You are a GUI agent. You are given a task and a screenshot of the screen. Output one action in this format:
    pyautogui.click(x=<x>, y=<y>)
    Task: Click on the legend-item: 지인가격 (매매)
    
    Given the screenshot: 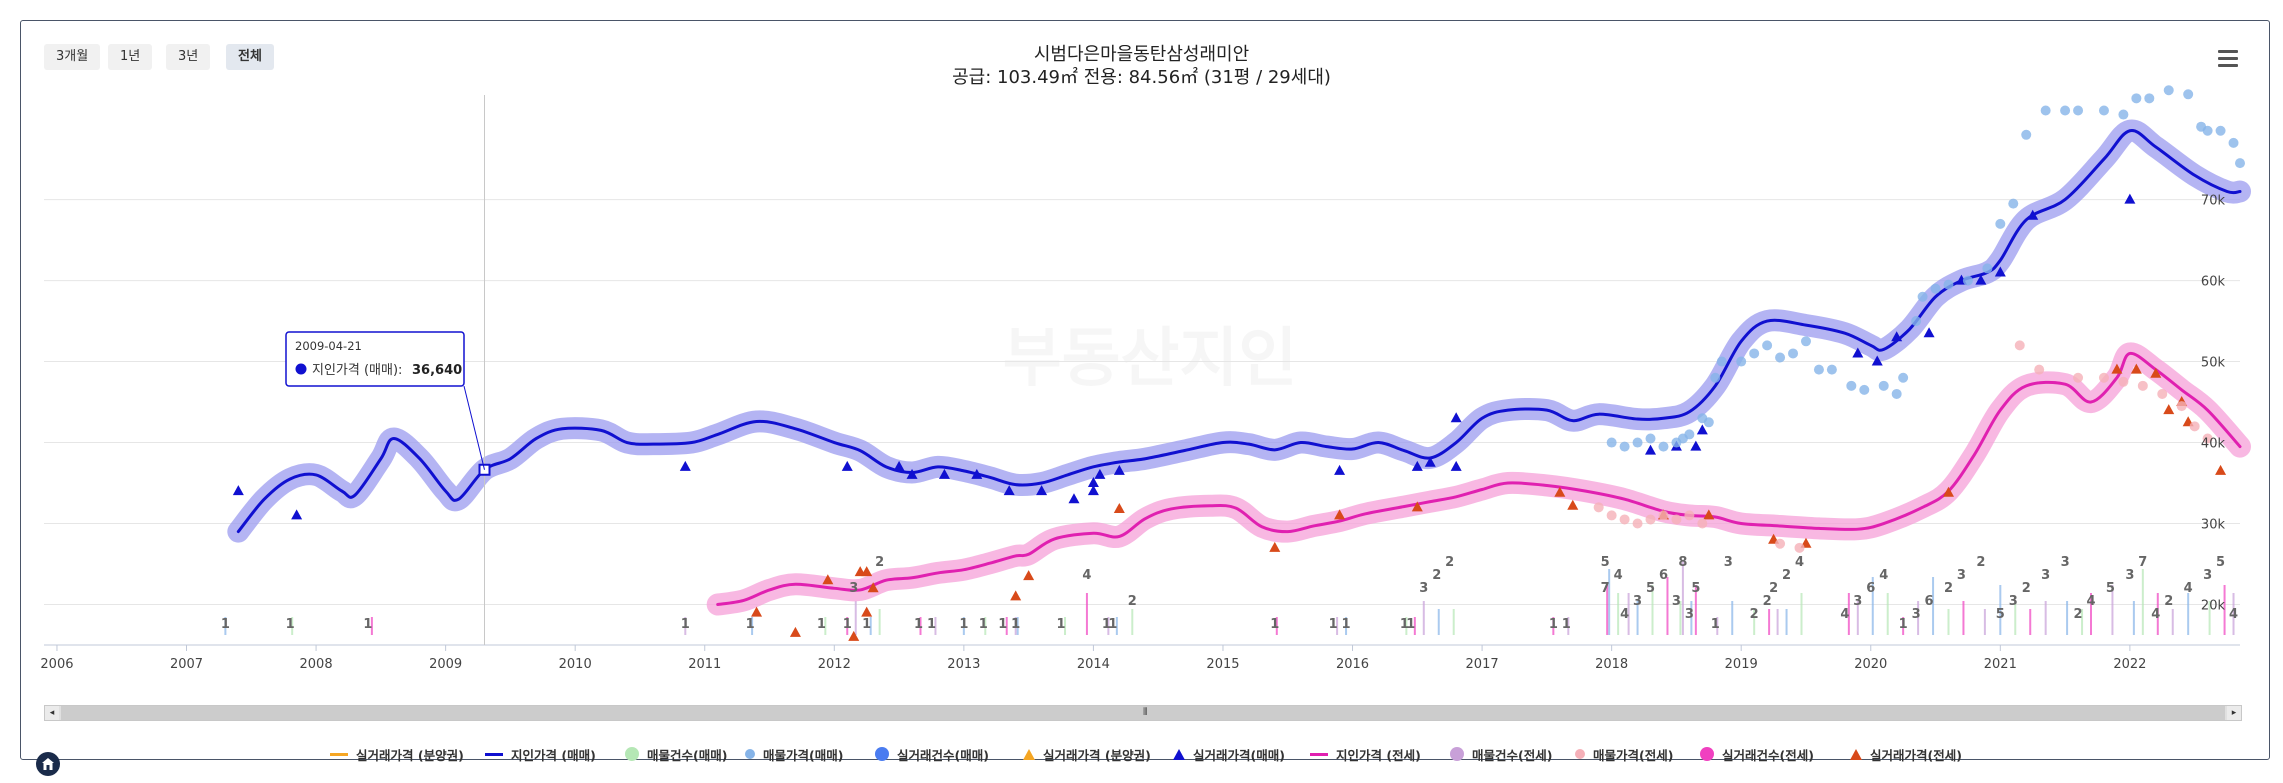 What is the action you would take?
    pyautogui.click(x=540, y=754)
    